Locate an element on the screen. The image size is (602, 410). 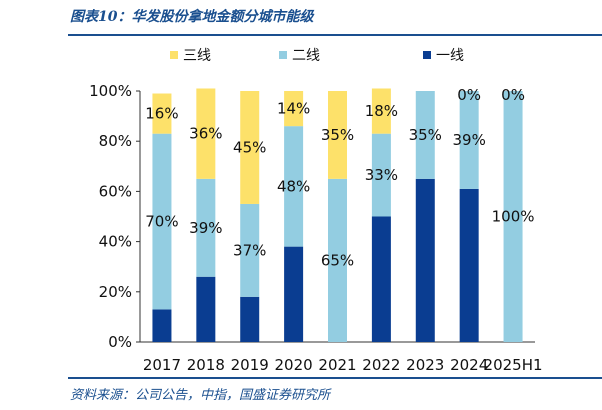
x-tick-label: 2023 is located at coordinates (425, 365).